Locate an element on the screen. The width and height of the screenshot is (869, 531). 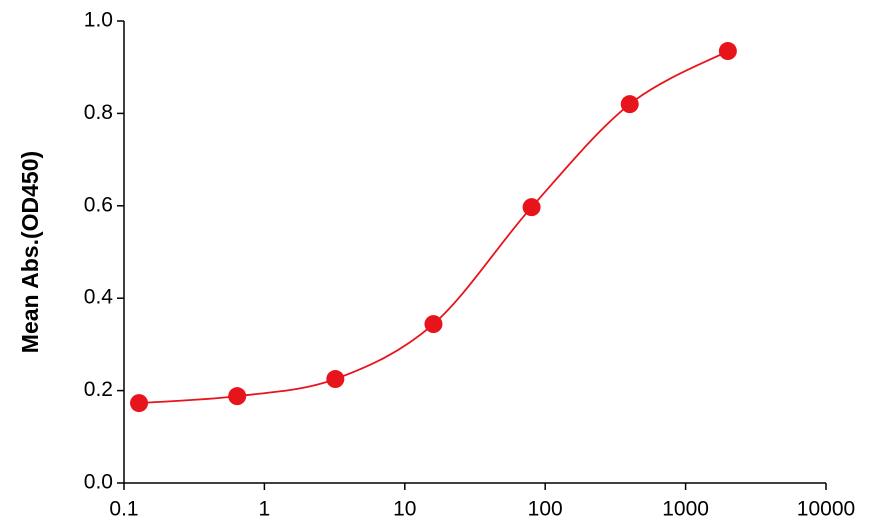
x-tick-label: 1000 is located at coordinates (685, 509).